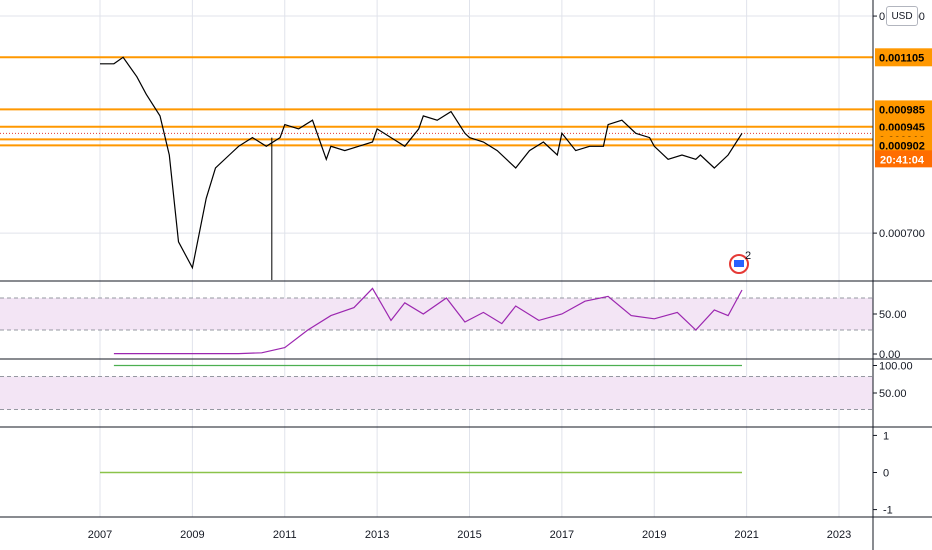 This screenshot has height=550, width=932. I want to click on oscillator-band, so click(436, 393).